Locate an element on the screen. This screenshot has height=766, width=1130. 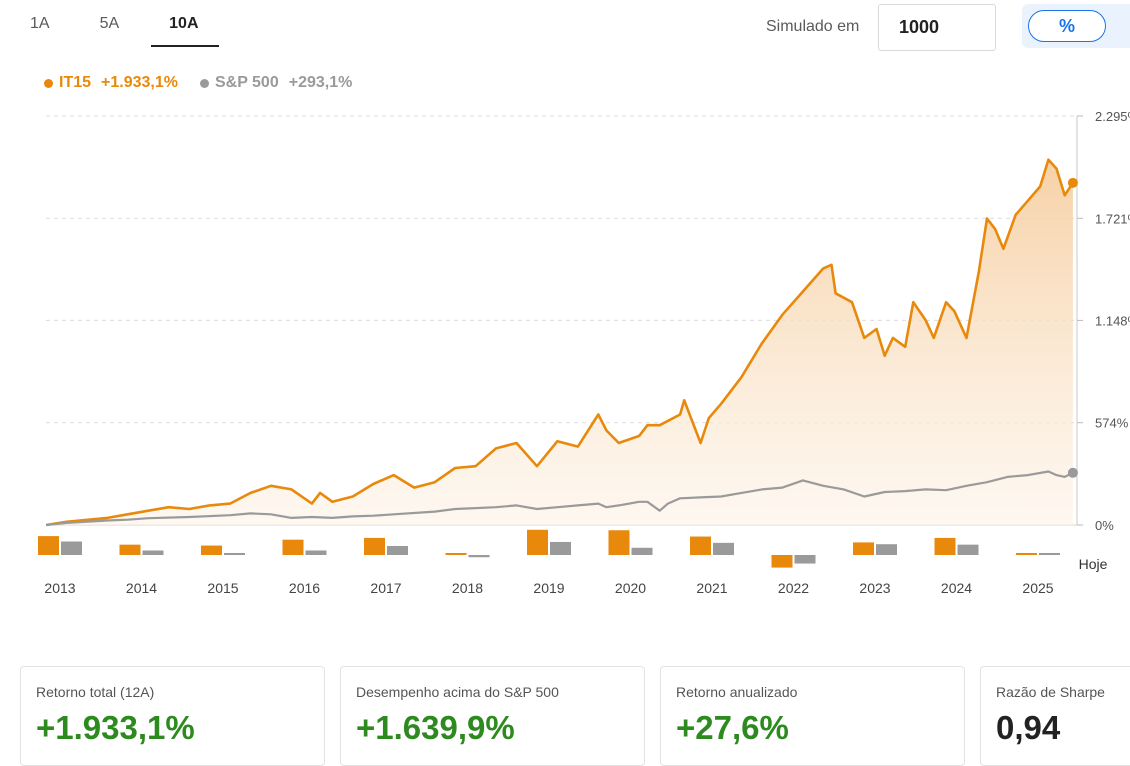
stat-card-outperformance: Desempenho acima do S&P 500 +1.639,9% is located at coordinates (492, 716).